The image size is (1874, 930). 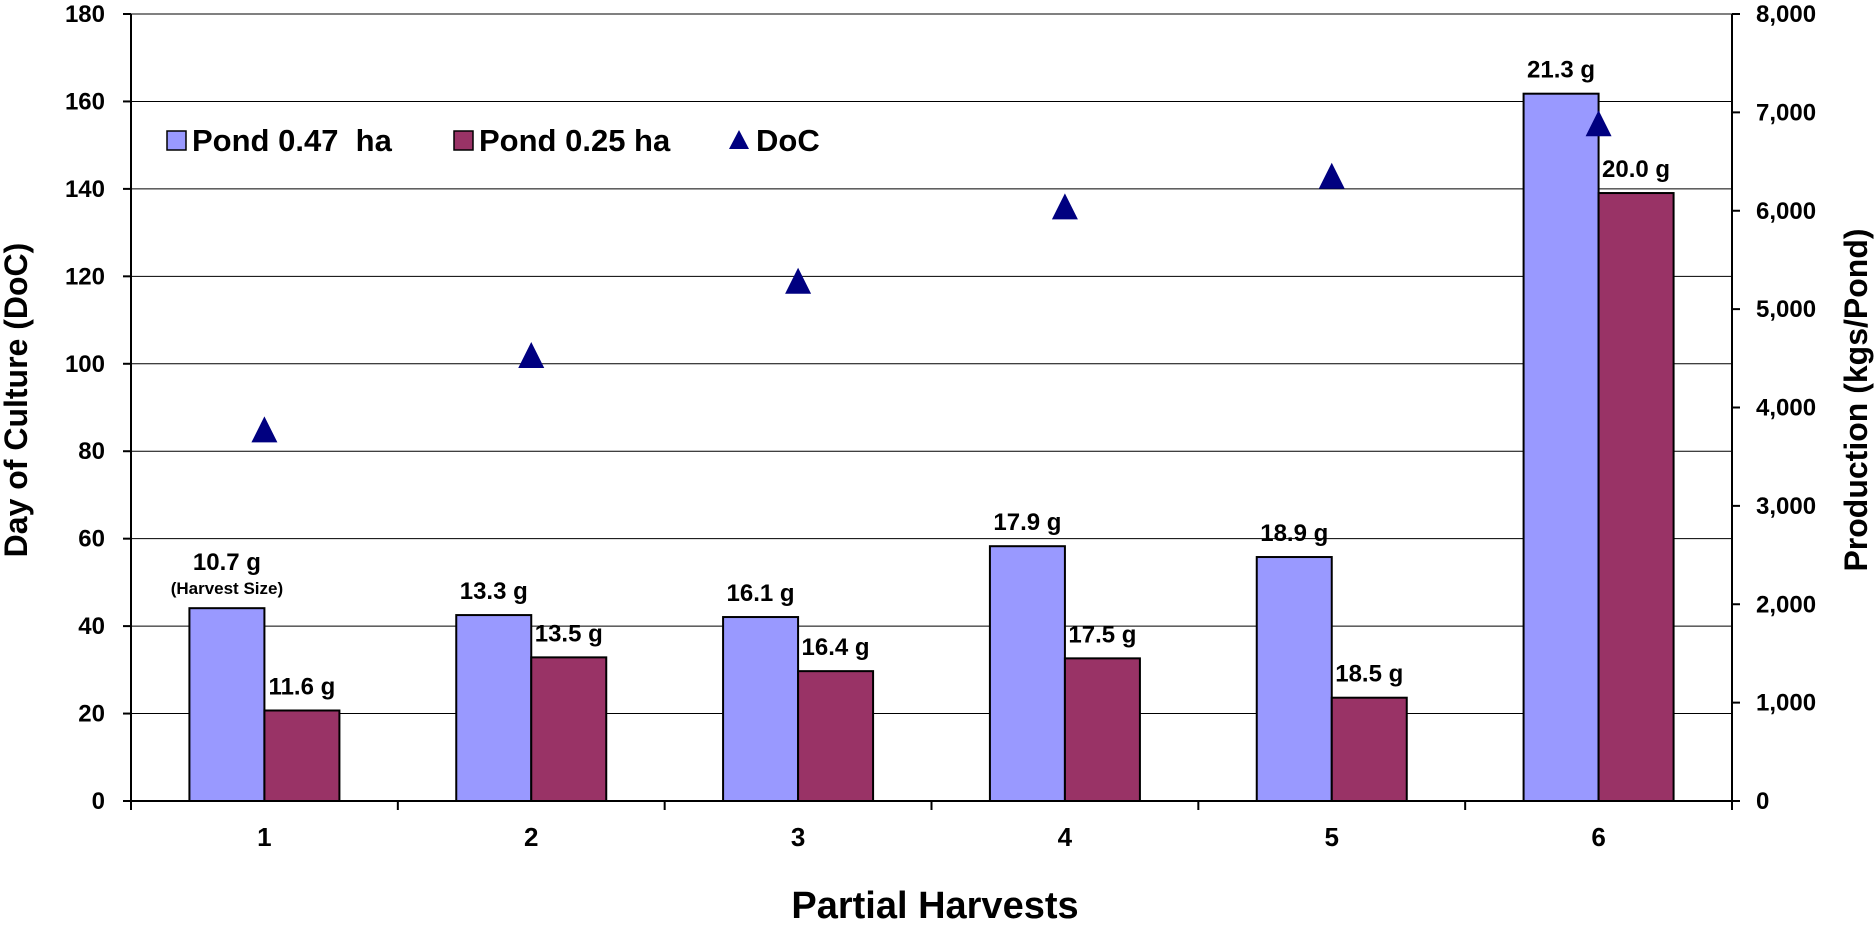 I want to click on bar-label-pond-025-6: 20.0 g, so click(x=1636, y=169).